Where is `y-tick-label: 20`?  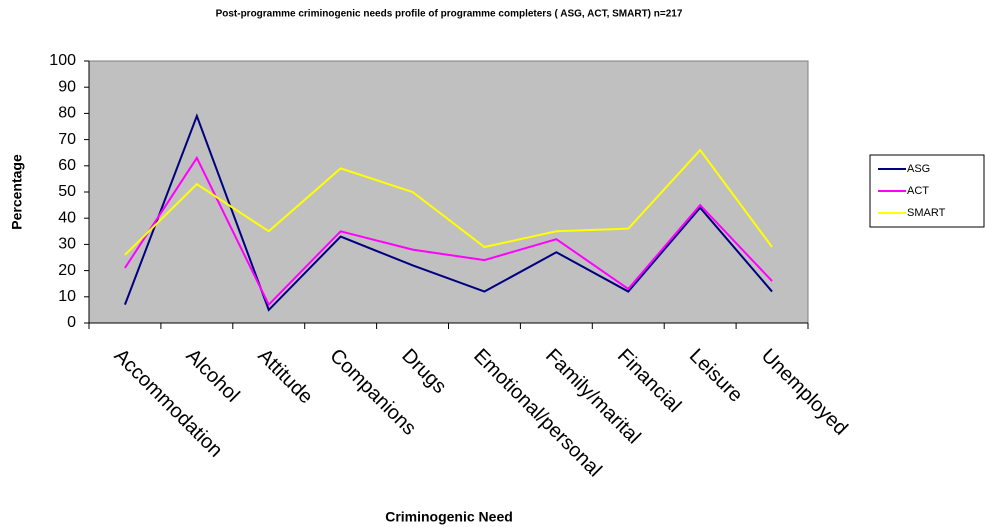 y-tick-label: 20 is located at coordinates (67, 270).